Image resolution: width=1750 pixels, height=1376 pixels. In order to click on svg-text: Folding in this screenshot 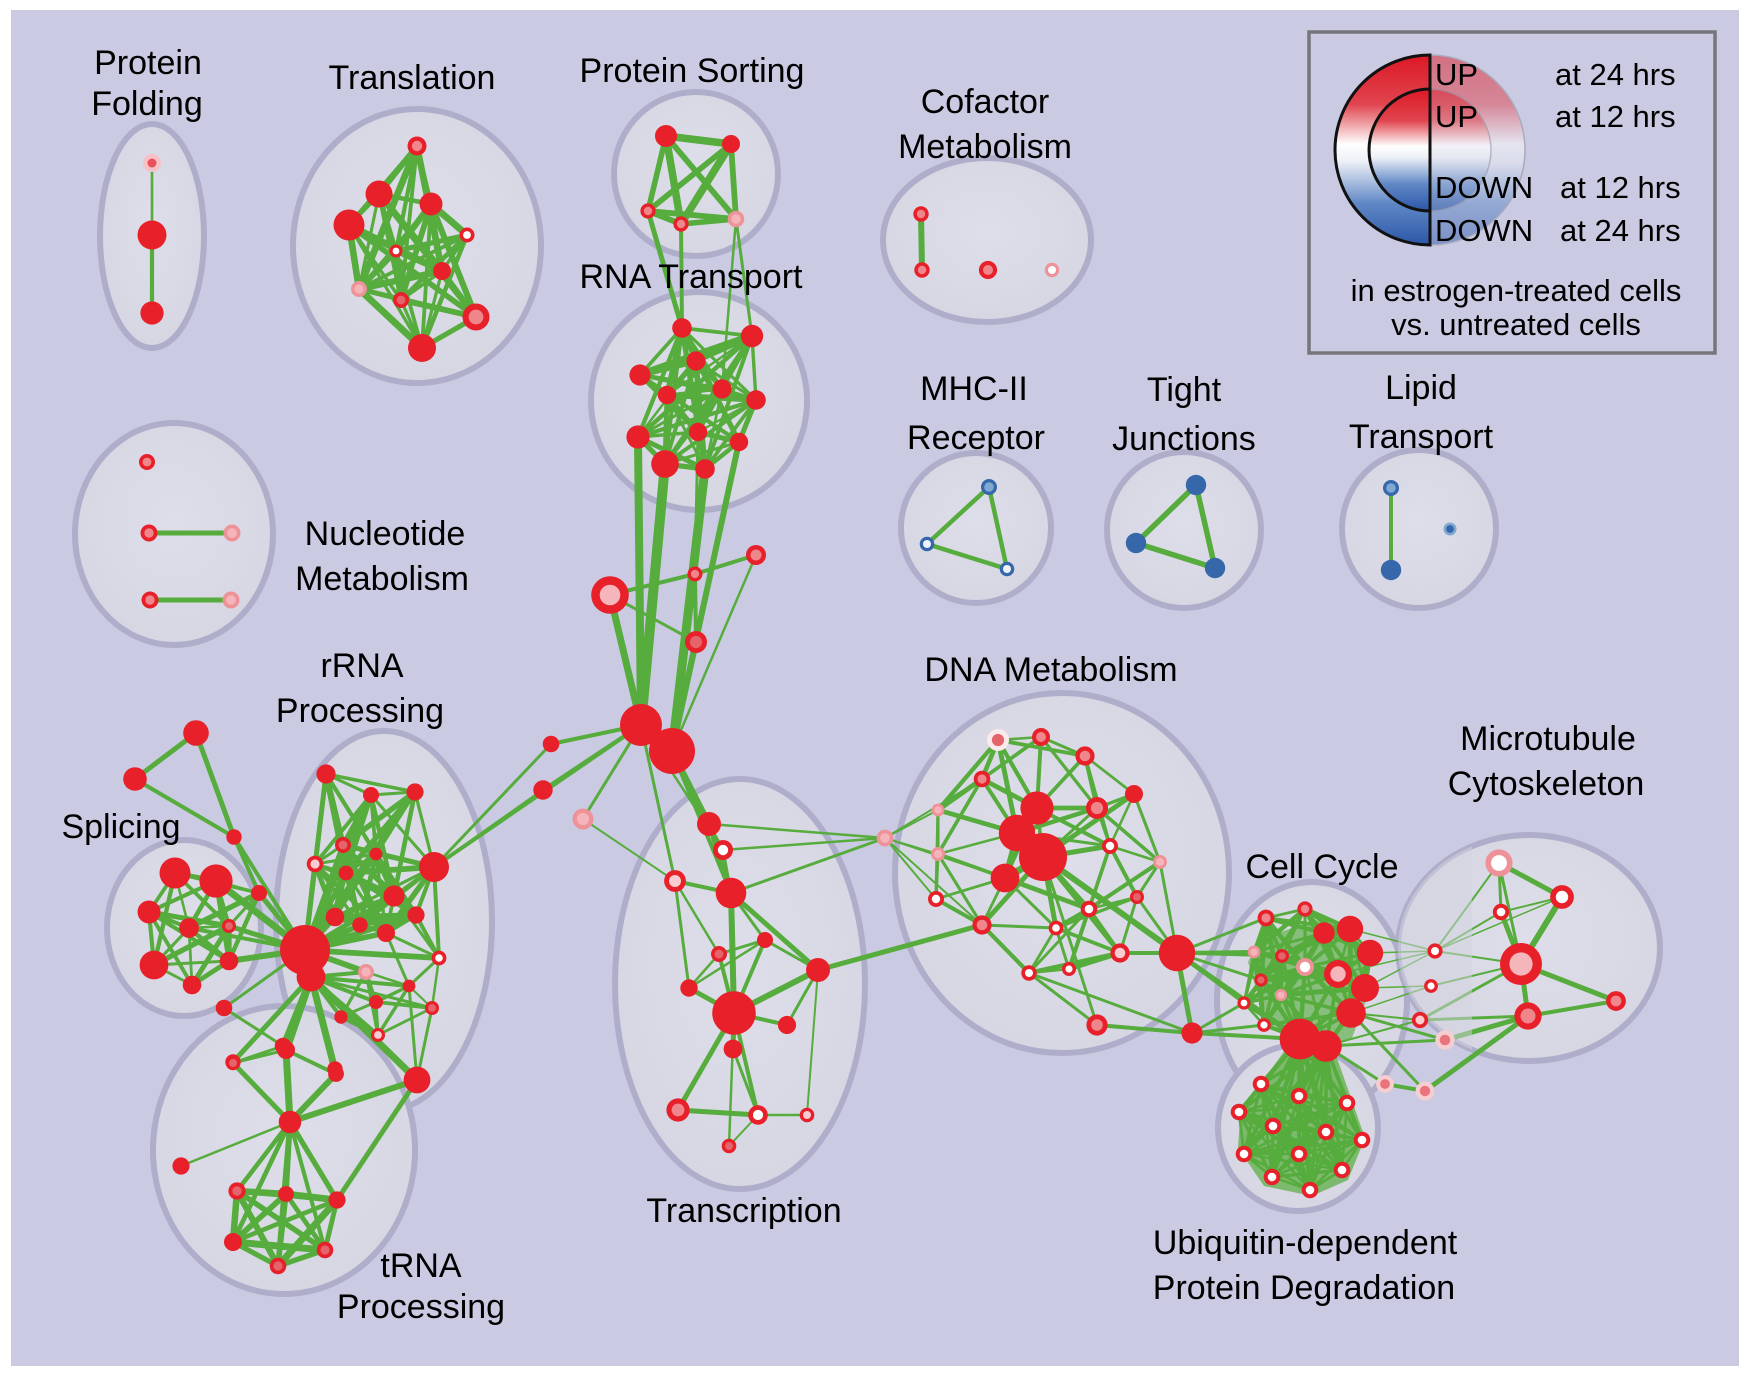, I will do `click(147, 104)`.